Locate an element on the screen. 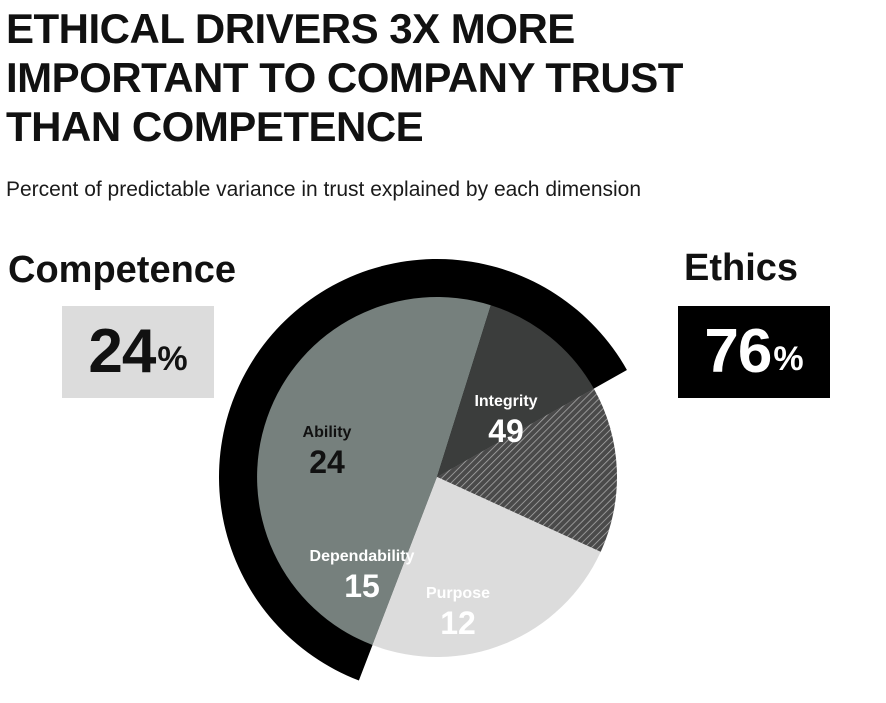 This screenshot has height=703, width=886. slice-label-integrity: Integrity is located at coordinates (505, 401).